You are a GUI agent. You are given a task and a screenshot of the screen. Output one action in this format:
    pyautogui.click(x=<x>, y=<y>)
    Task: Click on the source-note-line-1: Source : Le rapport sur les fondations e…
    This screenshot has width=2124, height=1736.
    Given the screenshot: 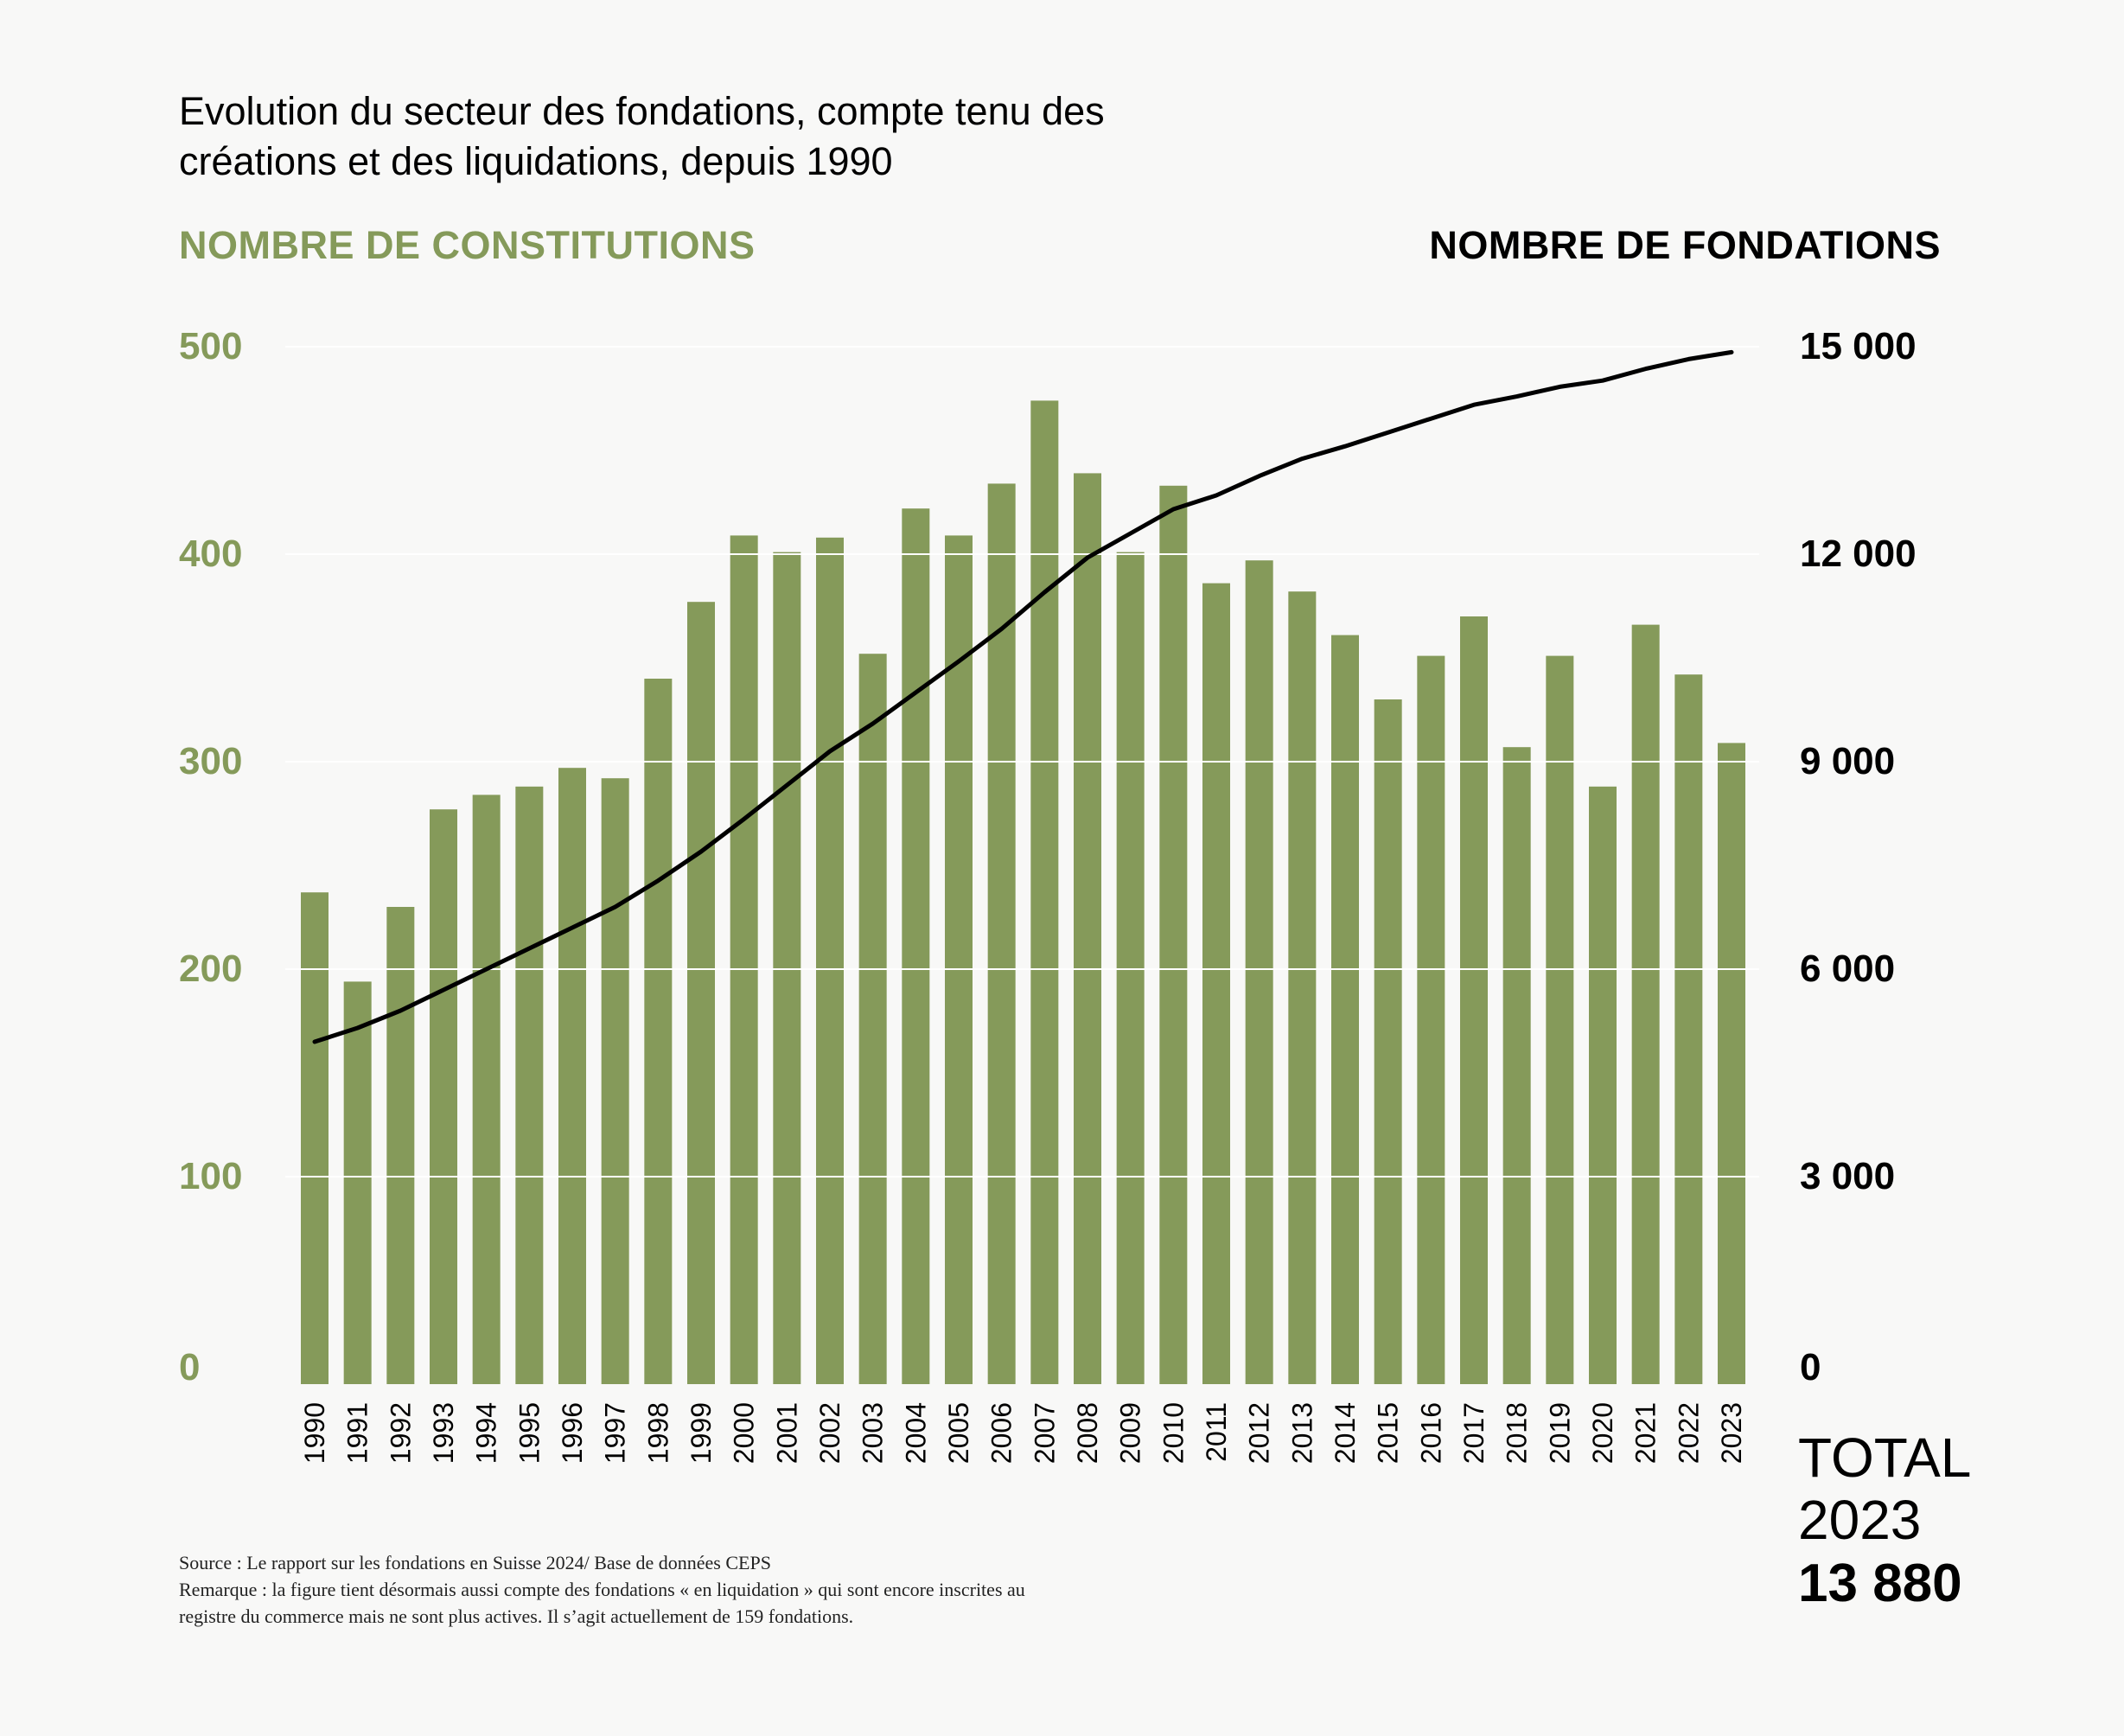 What is the action you would take?
    pyautogui.click(x=475, y=1562)
    